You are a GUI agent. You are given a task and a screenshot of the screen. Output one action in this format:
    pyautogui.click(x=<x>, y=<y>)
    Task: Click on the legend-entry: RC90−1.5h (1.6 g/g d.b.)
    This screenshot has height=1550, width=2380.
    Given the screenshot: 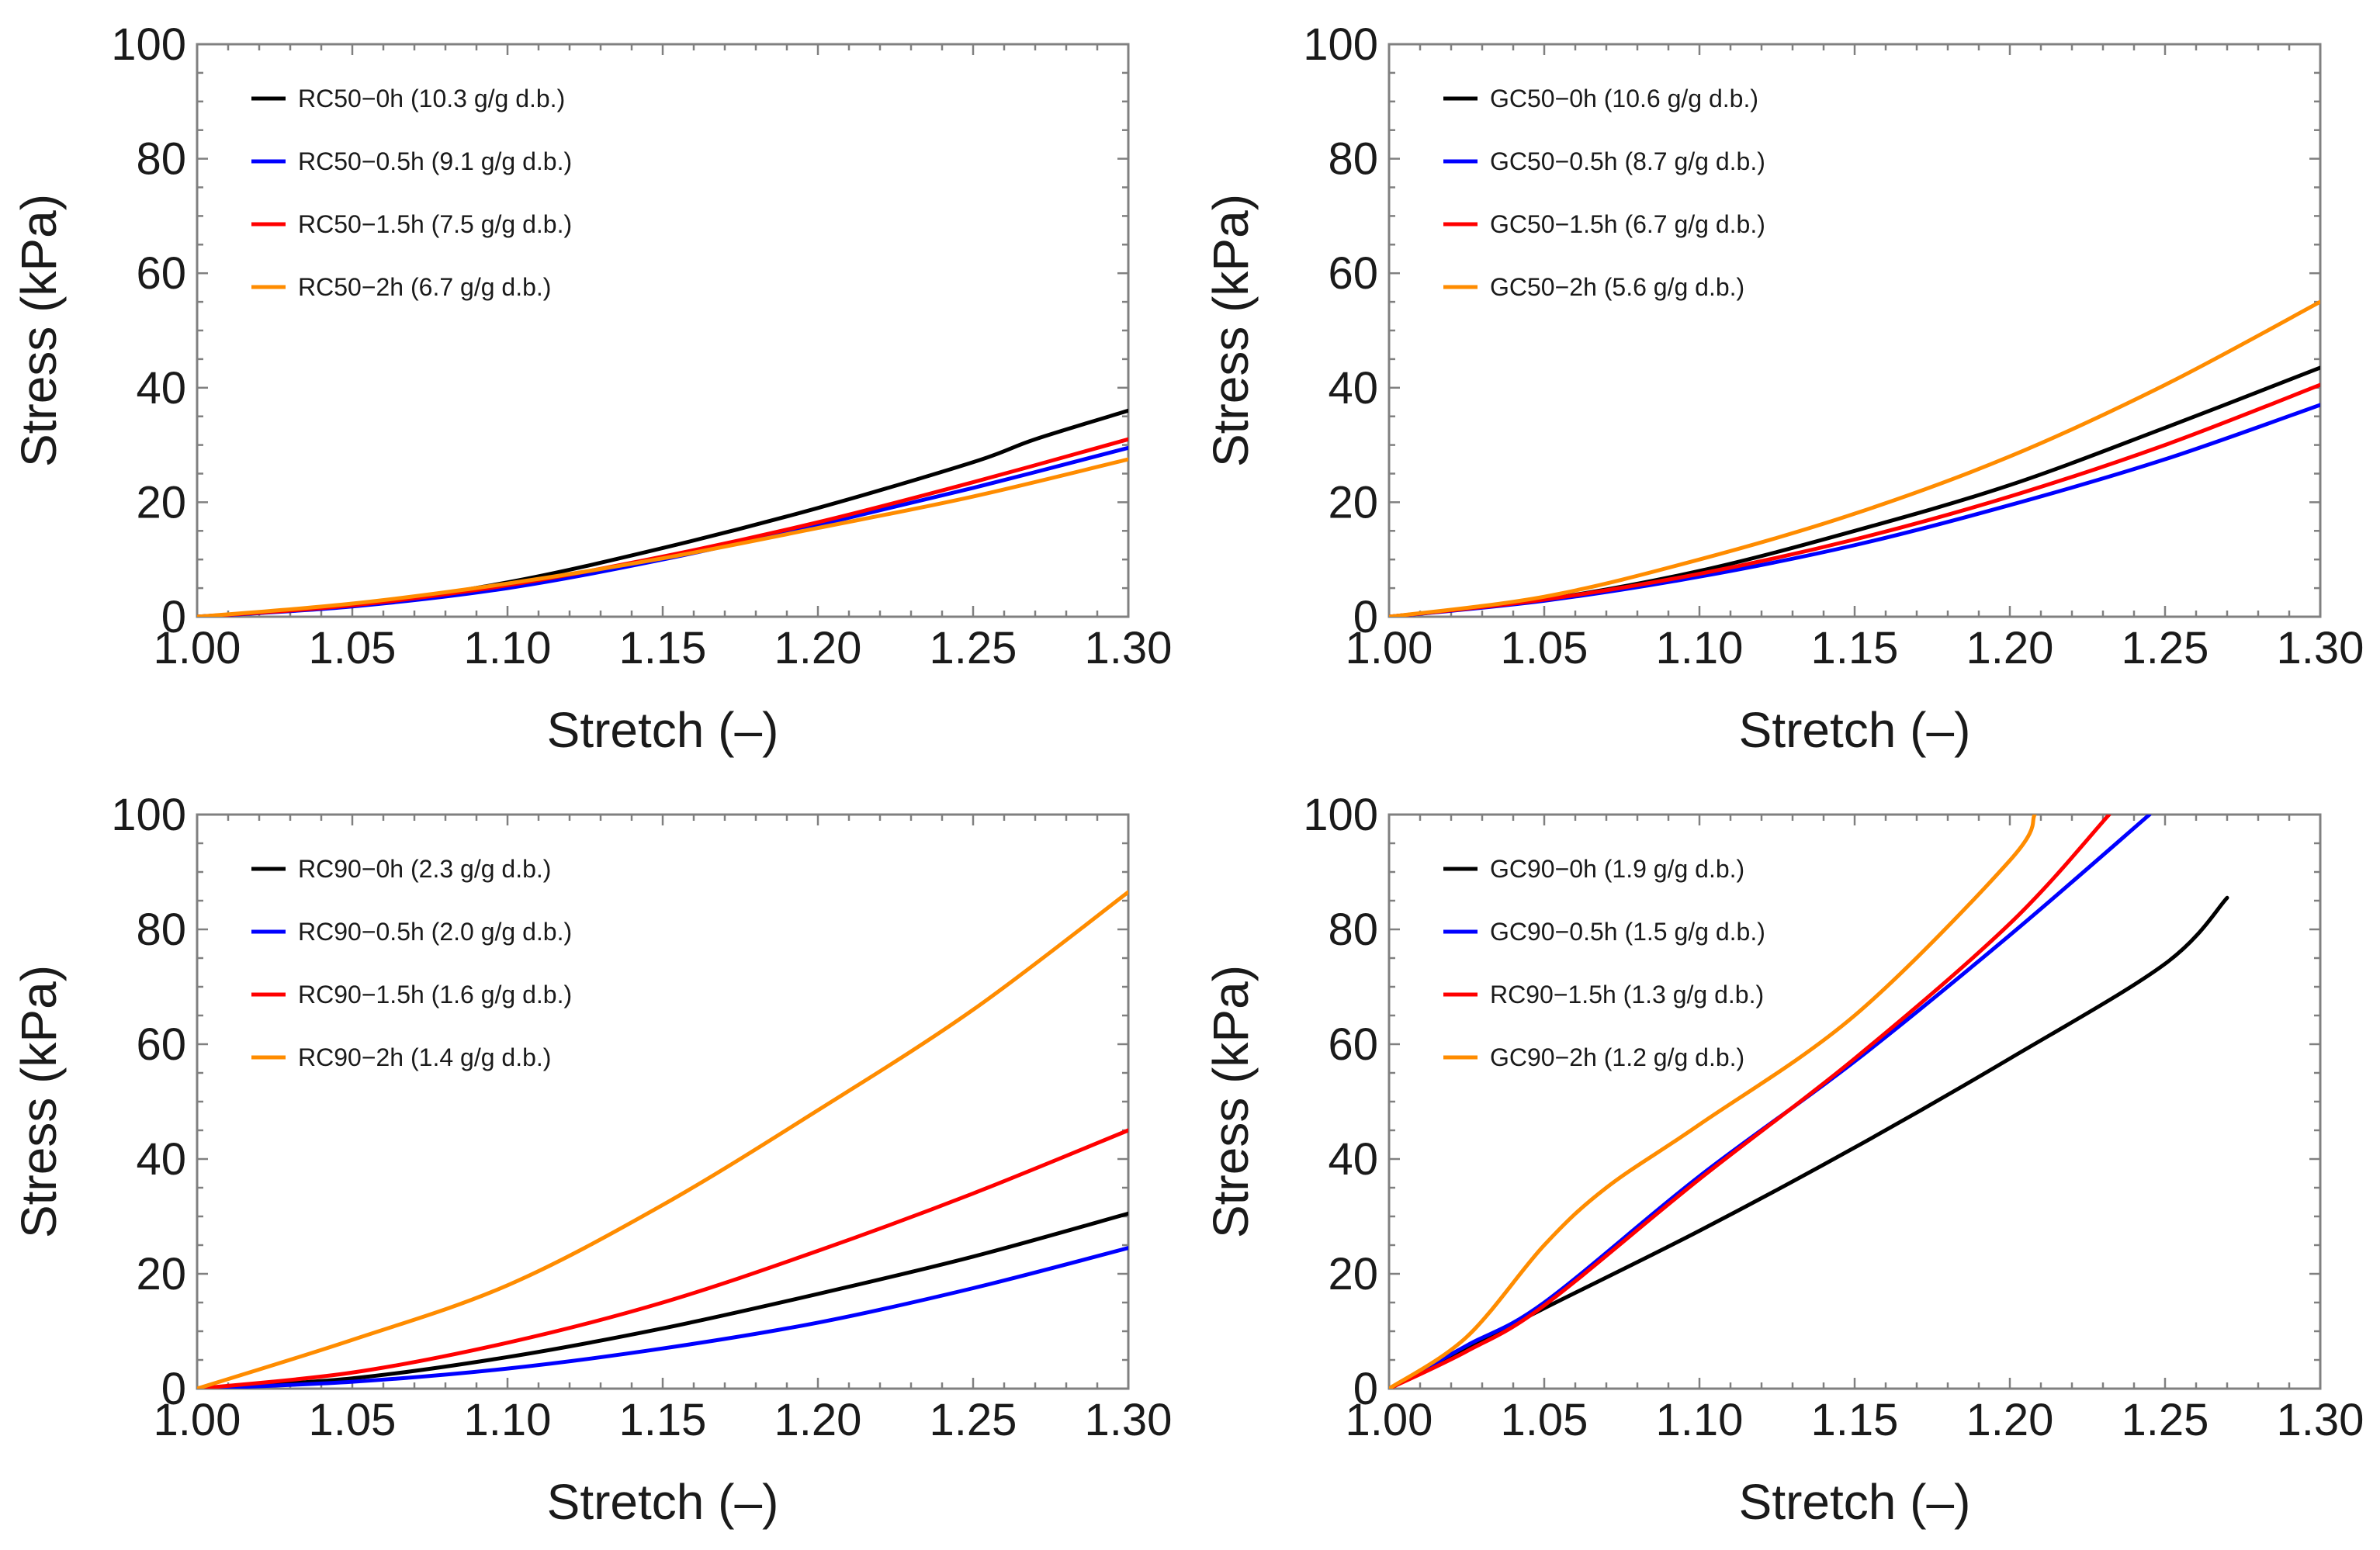 What is the action you would take?
    pyautogui.click(x=435, y=995)
    